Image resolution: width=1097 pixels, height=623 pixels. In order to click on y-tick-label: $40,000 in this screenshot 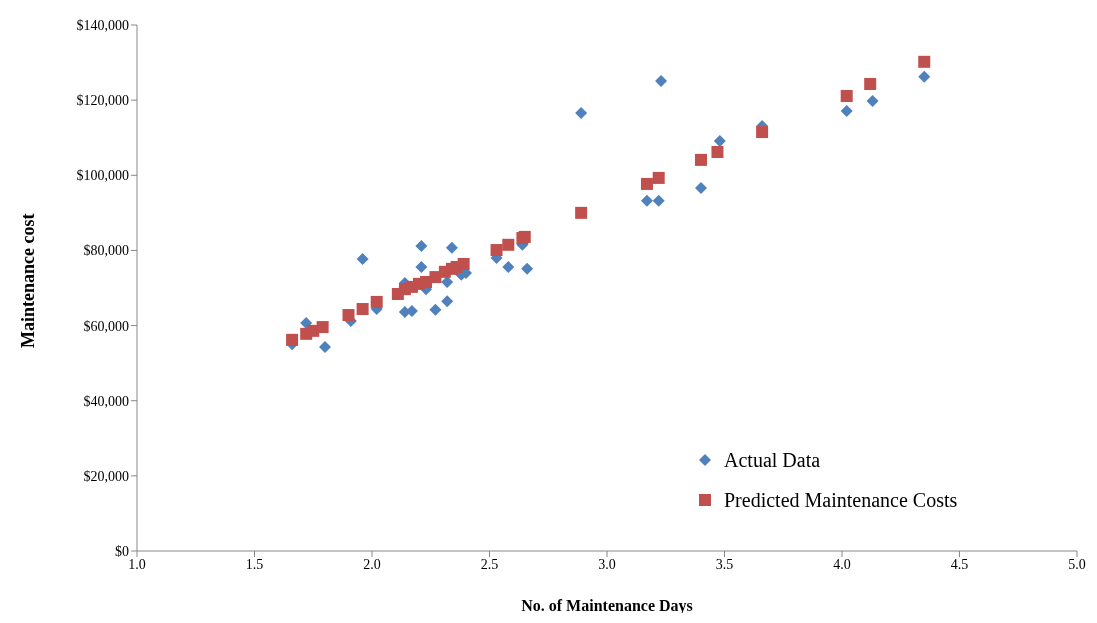, I will do `click(106, 401)`.